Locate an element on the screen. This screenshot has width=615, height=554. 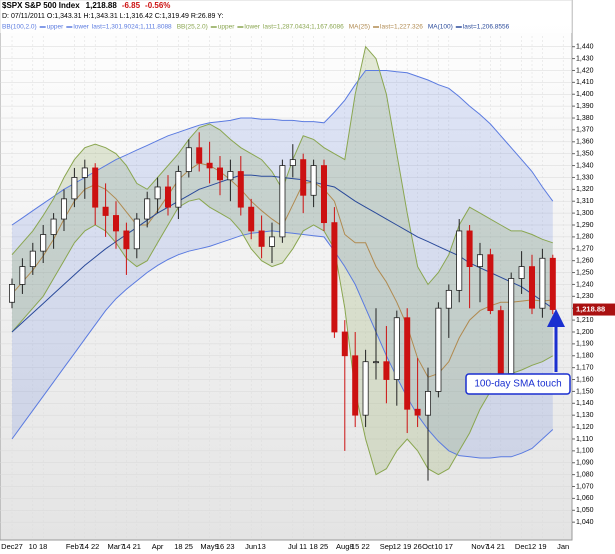
y-tick-label: 1,180 is located at coordinates (585, 356).